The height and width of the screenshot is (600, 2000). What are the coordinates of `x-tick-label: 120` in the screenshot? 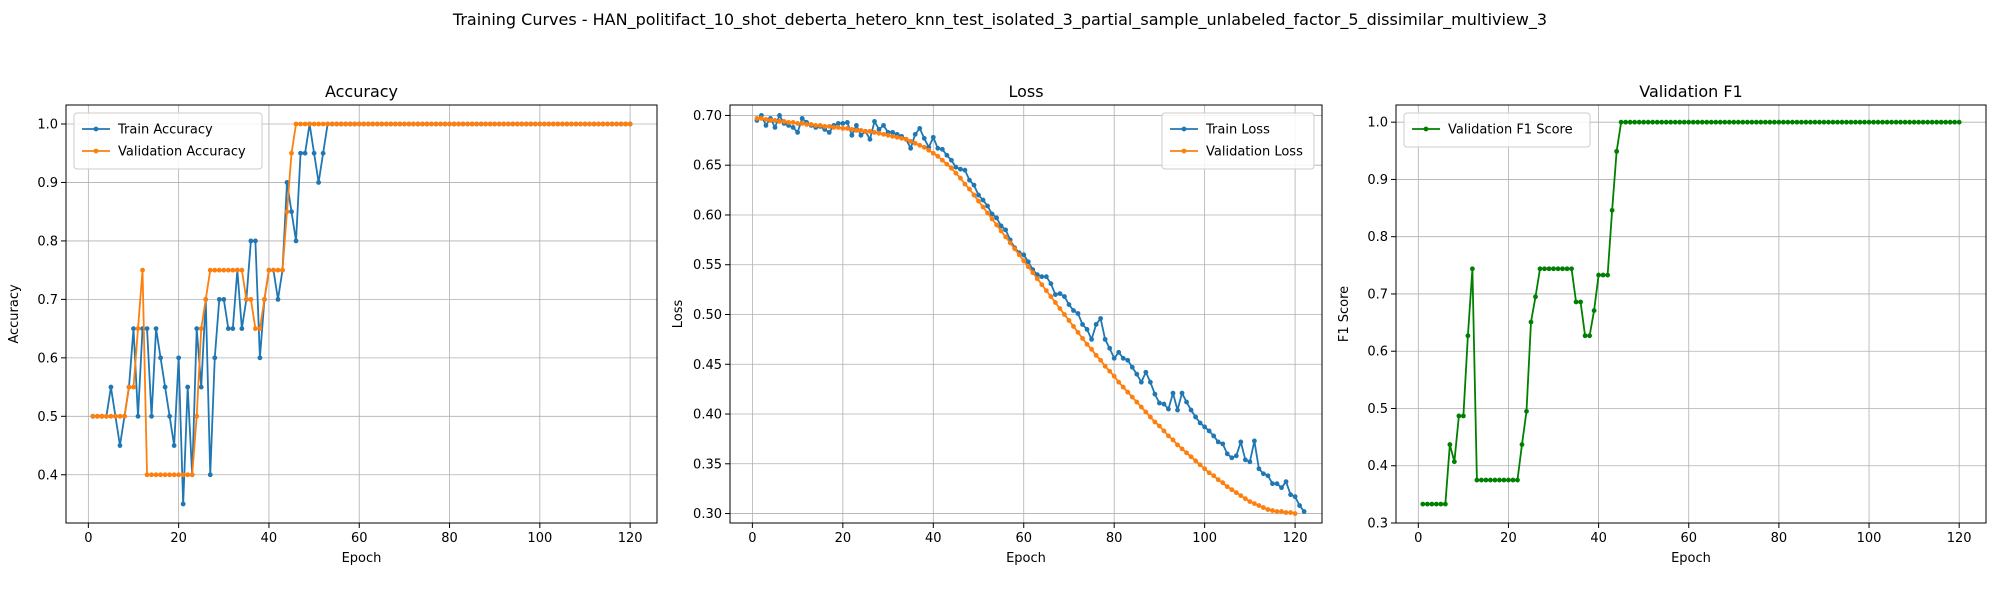 It's located at (630, 538).